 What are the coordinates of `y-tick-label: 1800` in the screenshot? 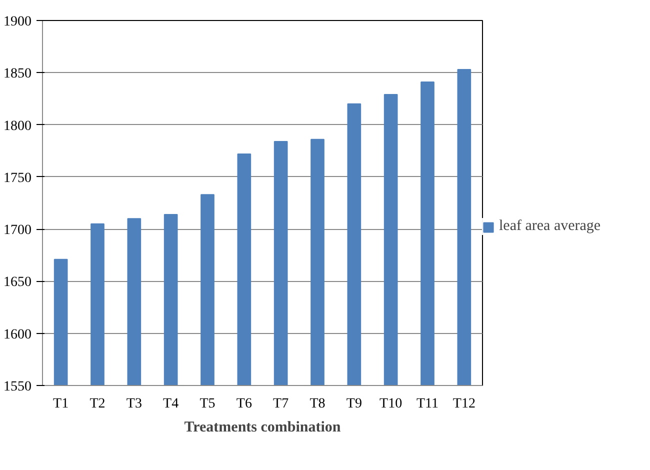 It's located at (18, 126).